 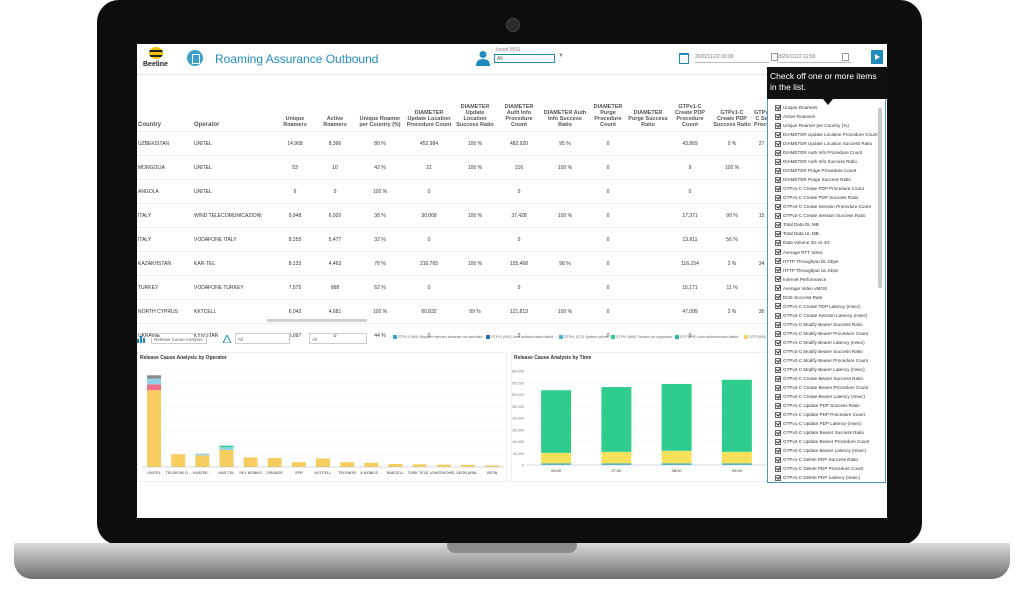 What do you see at coordinates (845, 57) in the screenshot?
I see `date-to-picker-icon` at bounding box center [845, 57].